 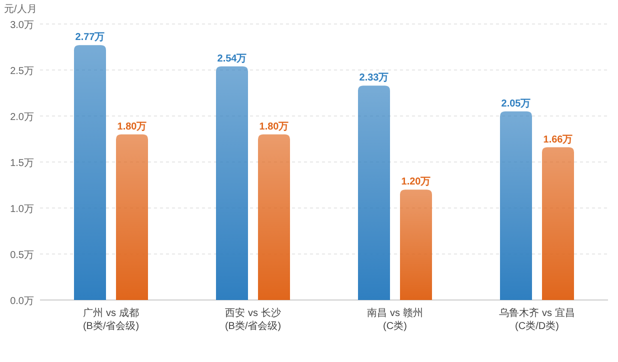 I want to click on data-label: 1.66万, so click(x=558, y=140).